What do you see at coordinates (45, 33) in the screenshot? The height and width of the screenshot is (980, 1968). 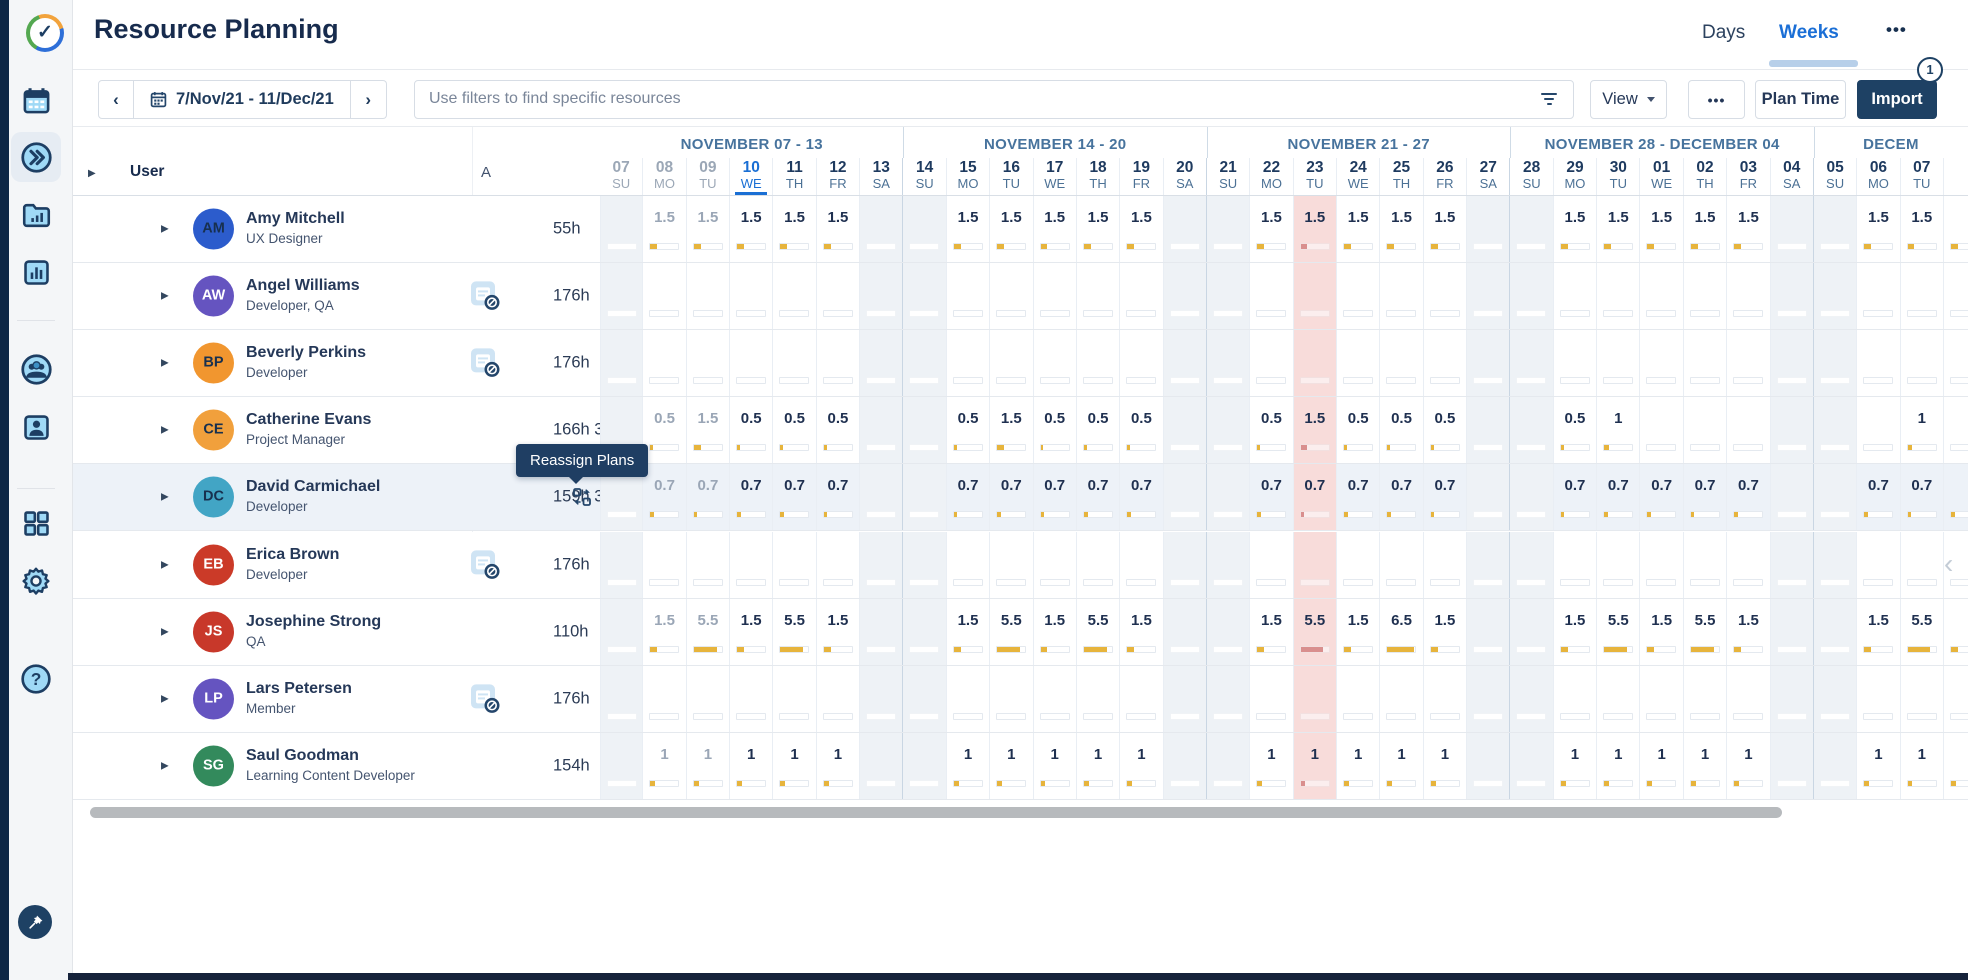 I see `app-logo: ✓` at bounding box center [45, 33].